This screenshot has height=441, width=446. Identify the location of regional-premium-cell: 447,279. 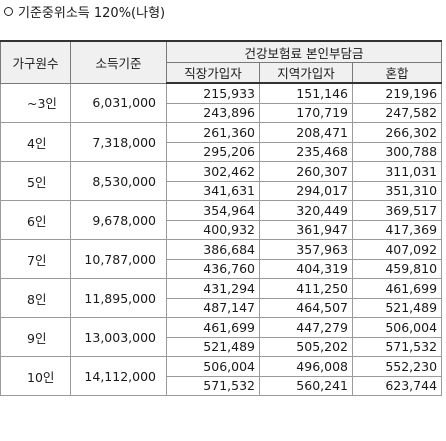
(306, 327).